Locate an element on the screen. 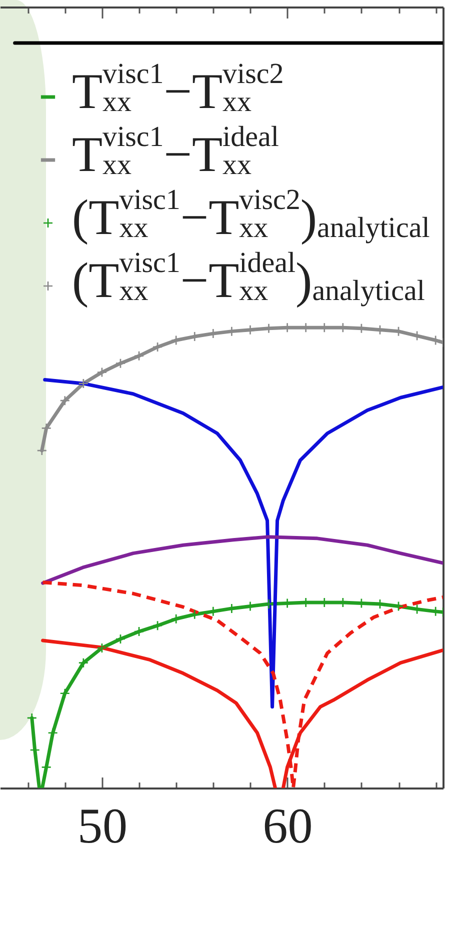  x-tick-label: 50 is located at coordinates (102, 826).